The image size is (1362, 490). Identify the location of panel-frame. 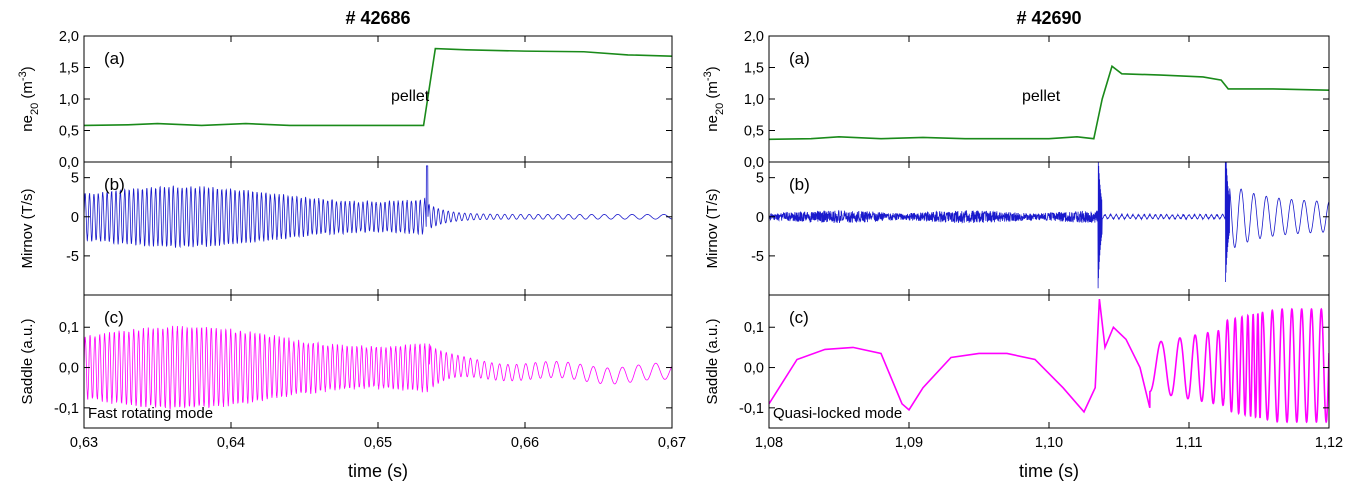
(378, 99).